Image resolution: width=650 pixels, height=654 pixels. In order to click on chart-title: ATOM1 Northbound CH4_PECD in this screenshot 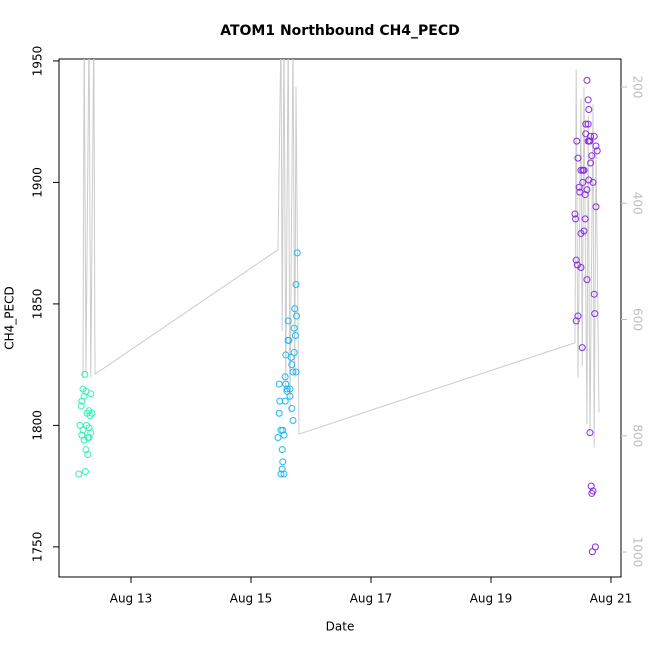, I will do `click(340, 31)`.